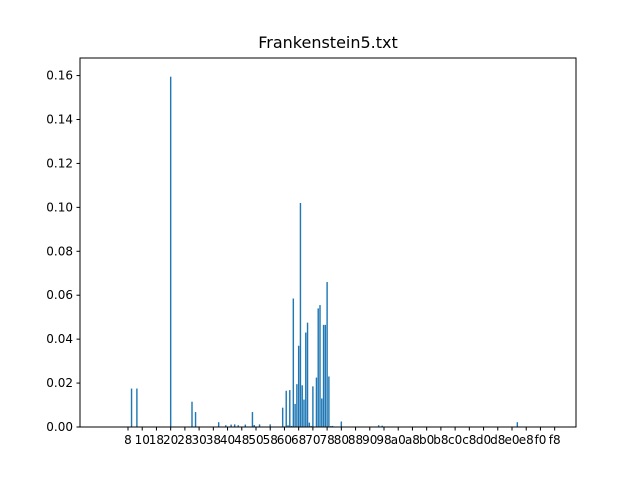  What do you see at coordinates (497, 440) in the screenshot?
I see `x-tick-label: d8` at bounding box center [497, 440].